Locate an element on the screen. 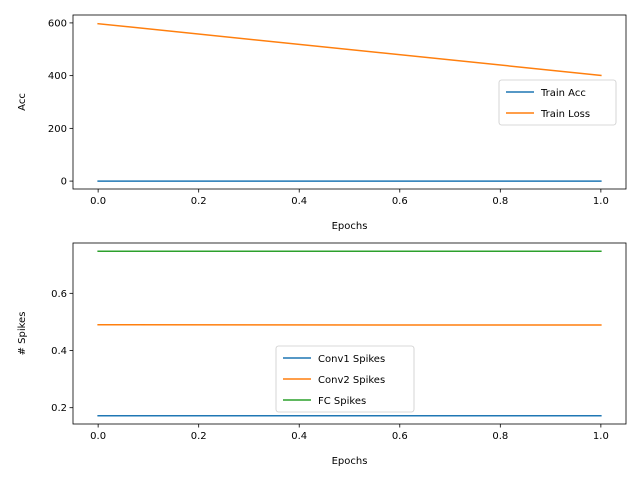 This screenshot has width=640, height=480. legend: Train Acc Train Loss is located at coordinates (557, 102).